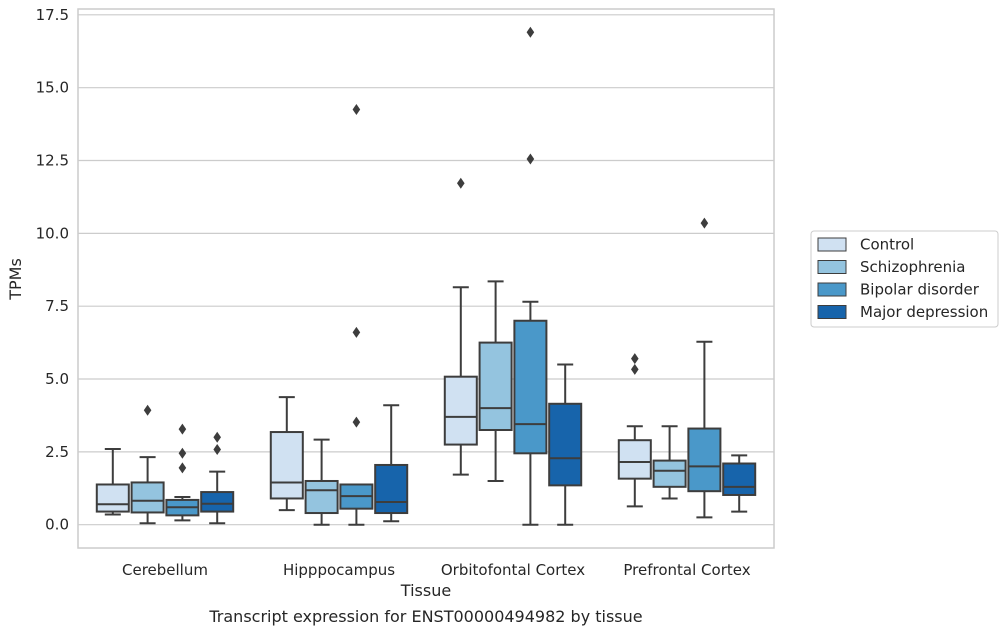 This screenshot has width=1007, height=634. Describe the element at coordinates (52, 88) in the screenshot. I see `y-tick-label: 15.0` at that location.